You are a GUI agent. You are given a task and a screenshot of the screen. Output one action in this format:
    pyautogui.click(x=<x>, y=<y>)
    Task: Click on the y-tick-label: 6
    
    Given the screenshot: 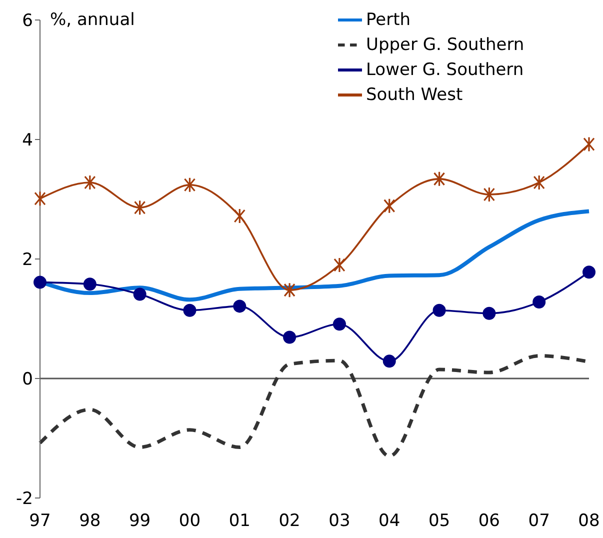 What is the action you would take?
    pyautogui.click(x=27, y=21)
    